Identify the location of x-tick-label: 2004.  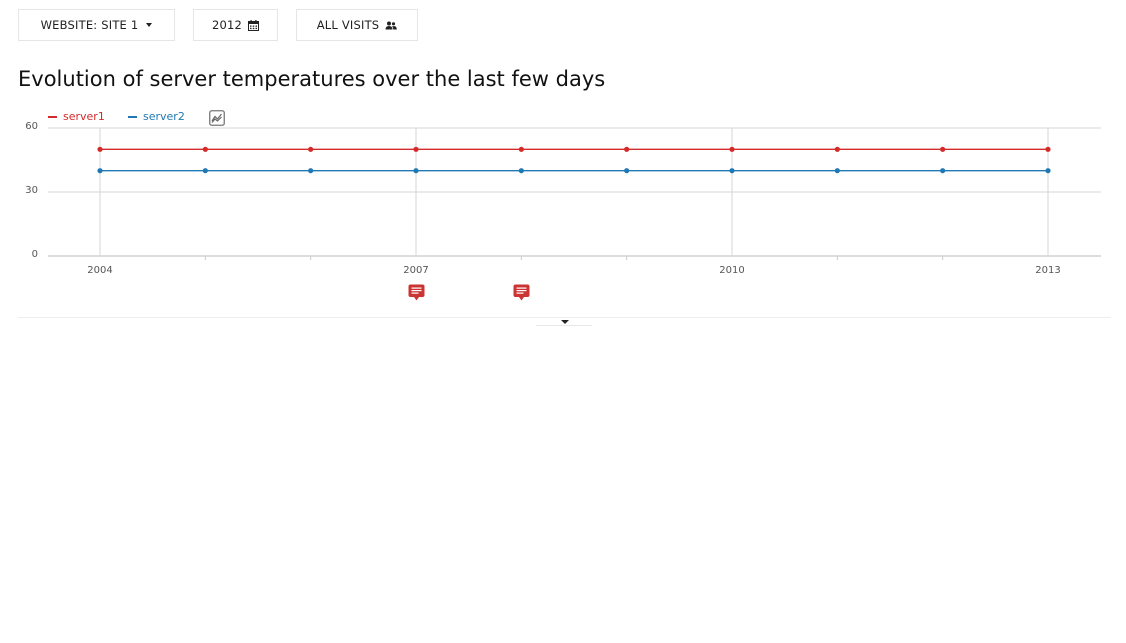
(99, 270).